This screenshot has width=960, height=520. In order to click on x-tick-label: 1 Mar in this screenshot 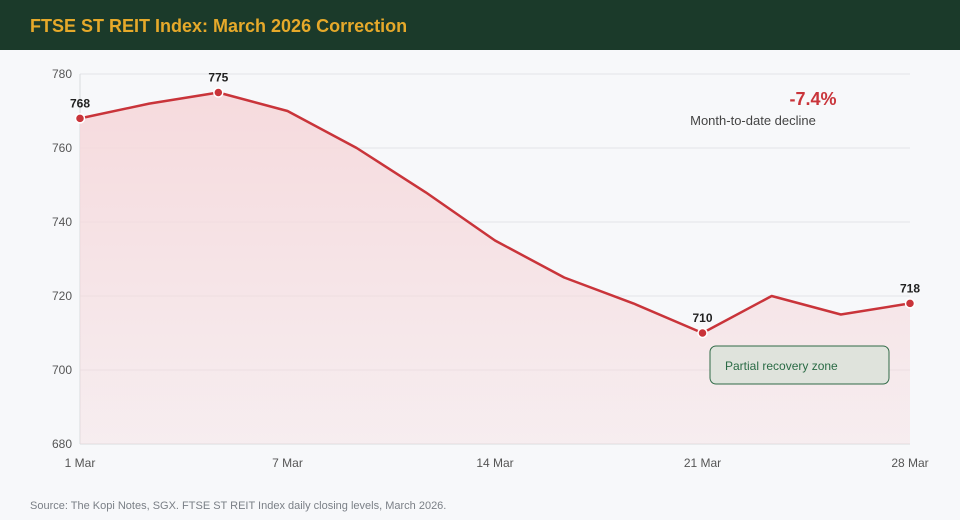, I will do `click(80, 463)`.